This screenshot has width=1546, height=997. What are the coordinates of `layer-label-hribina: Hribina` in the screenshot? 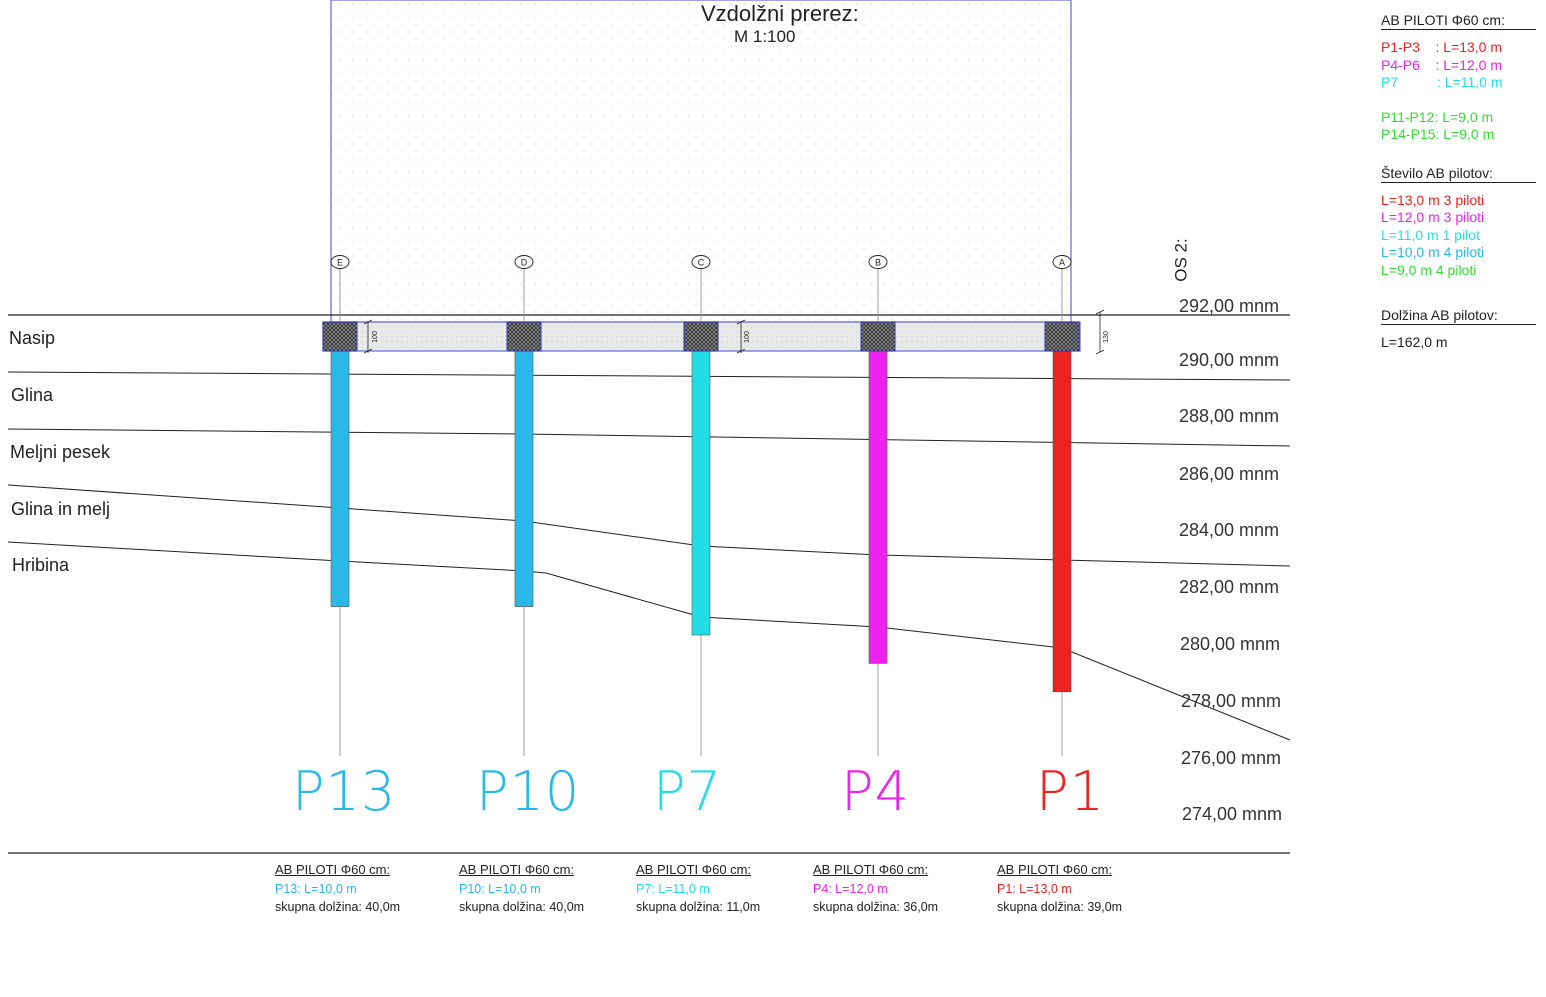 It's located at (41, 565).